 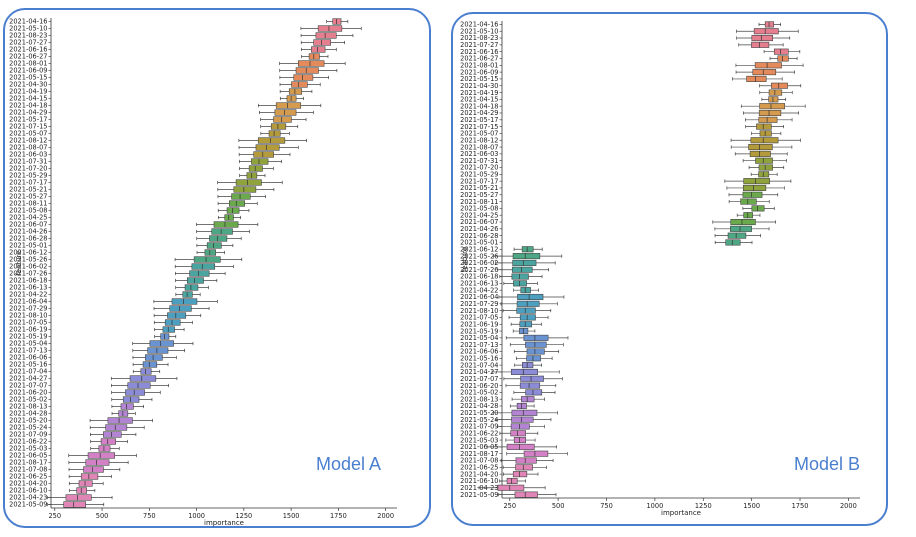 What do you see at coordinates (28, 225) in the screenshot?
I see `y-tick-label: 2021-06-07` at bounding box center [28, 225].